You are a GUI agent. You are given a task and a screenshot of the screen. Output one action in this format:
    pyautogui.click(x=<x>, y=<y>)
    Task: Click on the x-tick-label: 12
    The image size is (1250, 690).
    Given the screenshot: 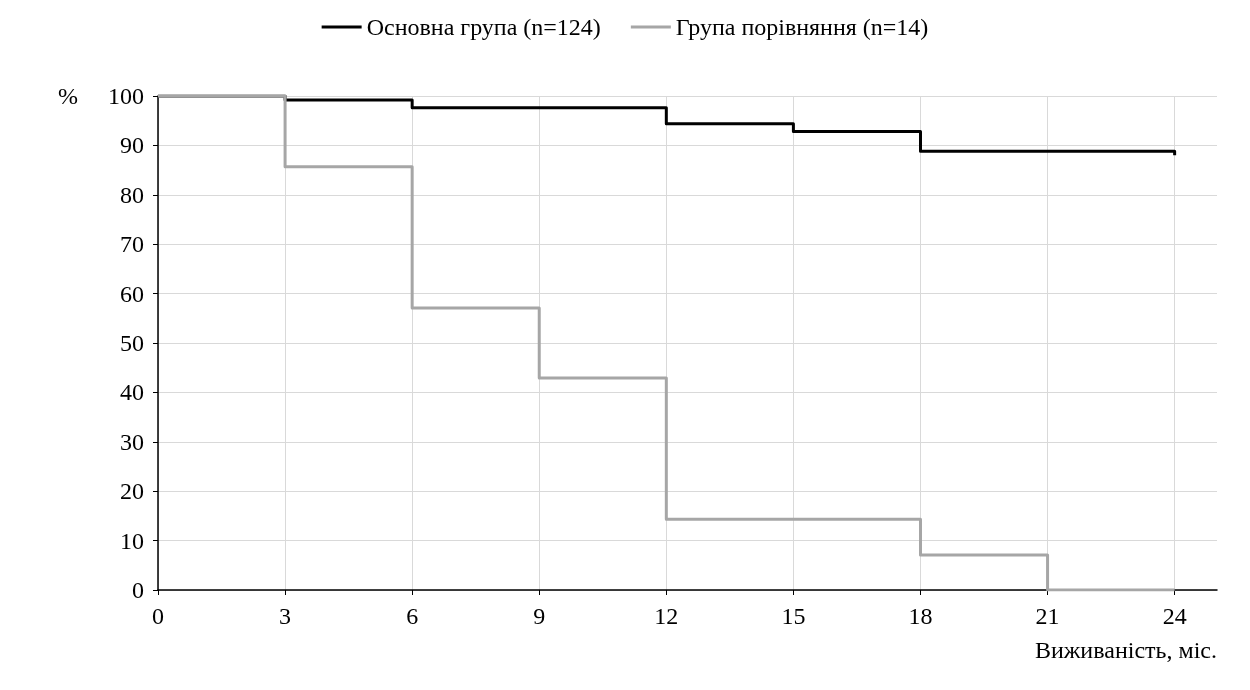 What is the action you would take?
    pyautogui.click(x=666, y=616)
    